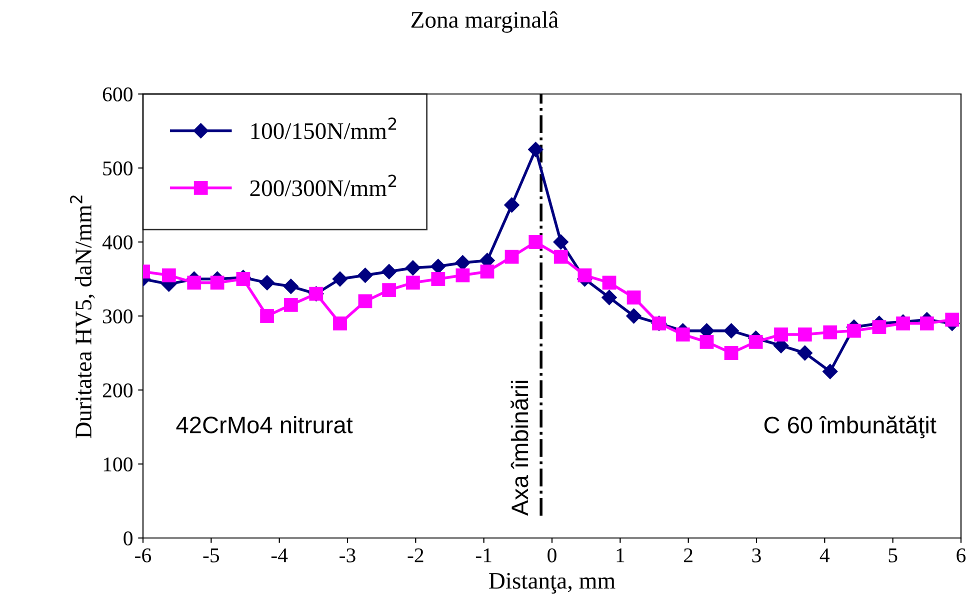 This screenshot has width=969, height=614. Describe the element at coordinates (484, 555) in the screenshot. I see `x-tick-label: -1` at that location.